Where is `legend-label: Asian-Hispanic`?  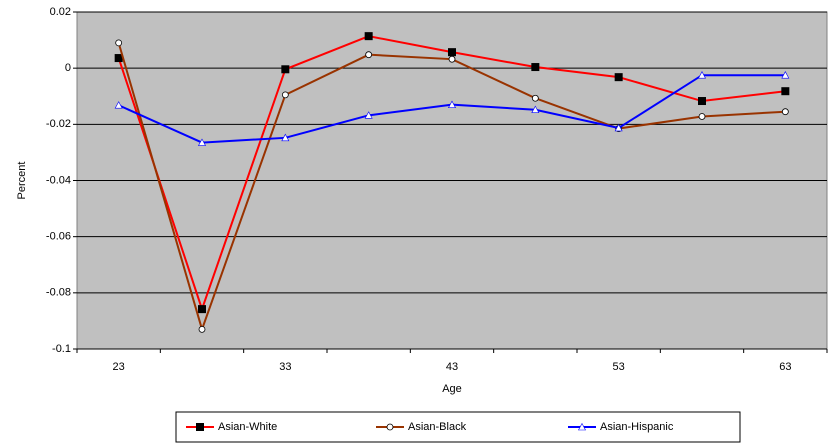 legend-label: Asian-Hispanic is located at coordinates (637, 427).